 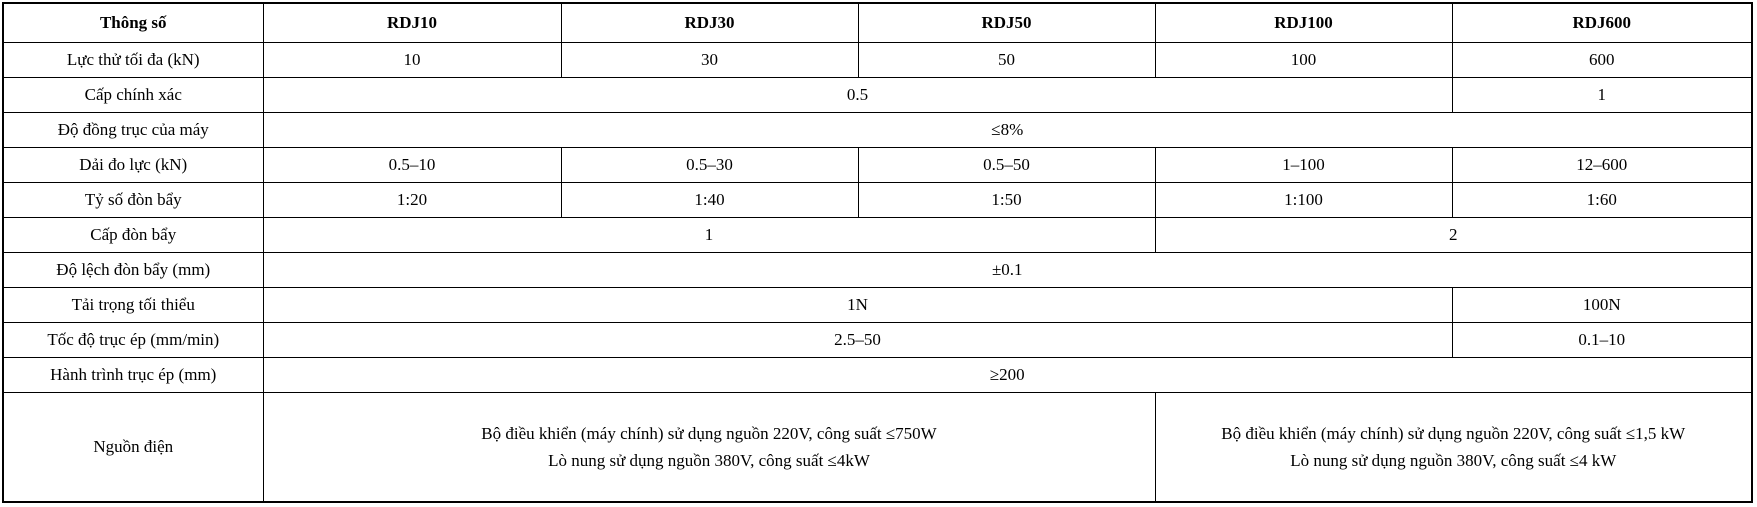 I want to click on spec-row: Hành trình trục ép (mm) ≥200, so click(x=877, y=375).